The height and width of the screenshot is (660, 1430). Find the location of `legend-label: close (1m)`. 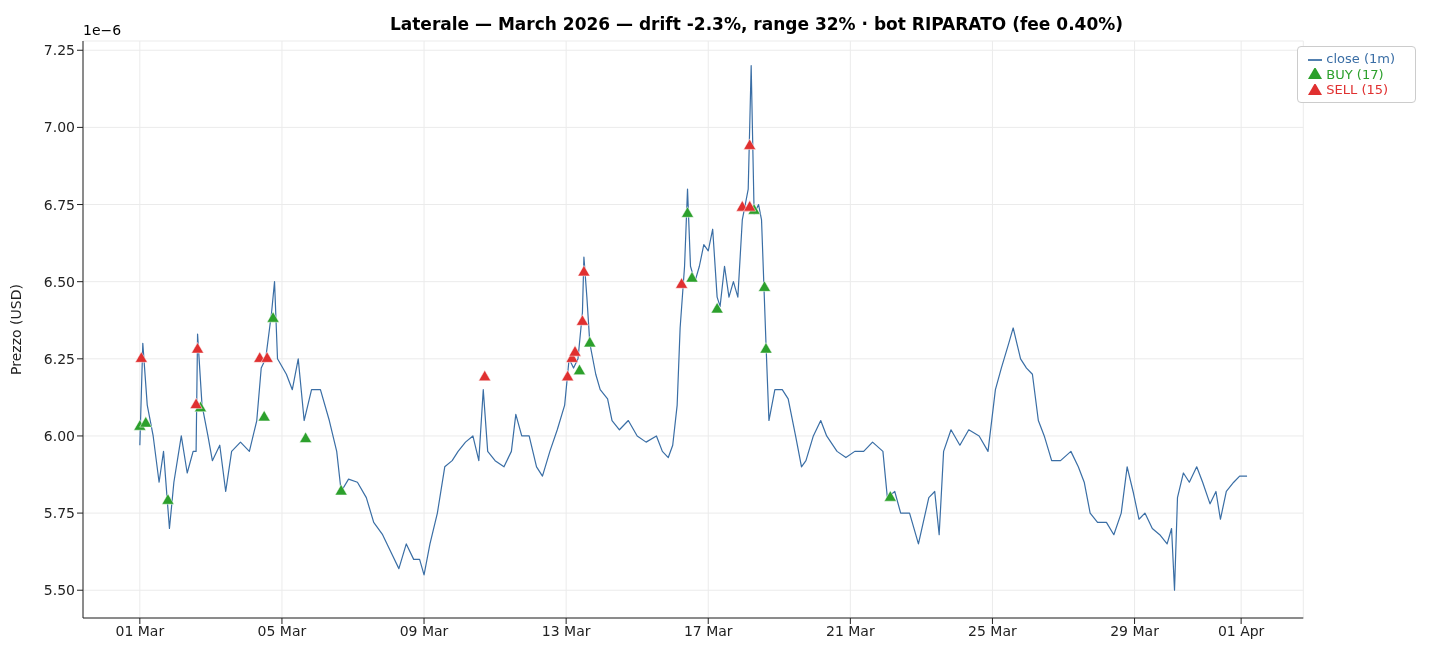

legend-label: close (1m) is located at coordinates (1360, 58).